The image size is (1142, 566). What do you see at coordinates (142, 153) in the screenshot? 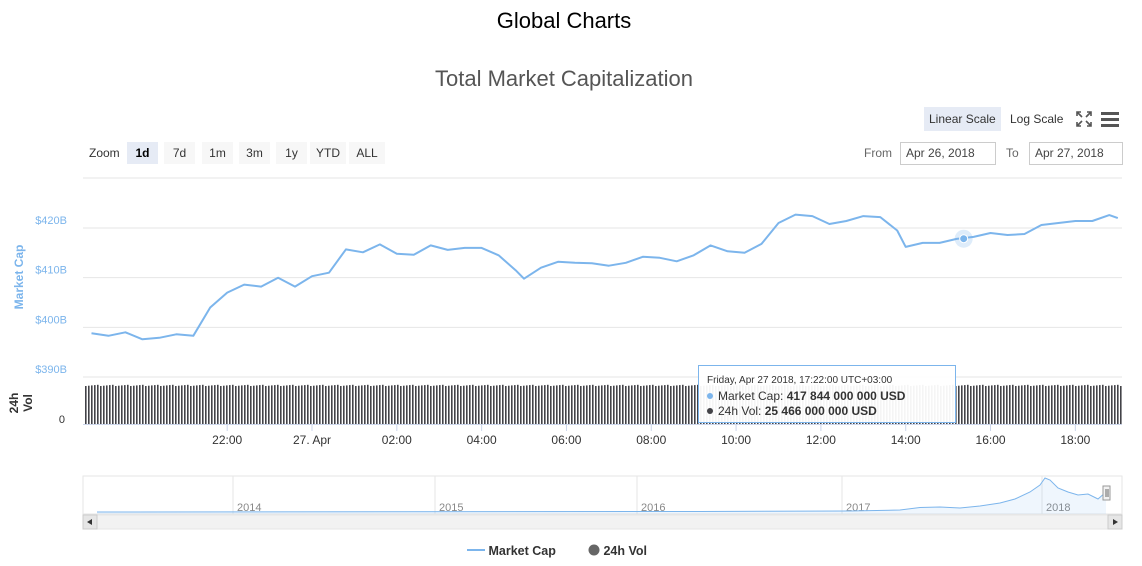
I see `zoom-button-1d: 1d` at bounding box center [142, 153].